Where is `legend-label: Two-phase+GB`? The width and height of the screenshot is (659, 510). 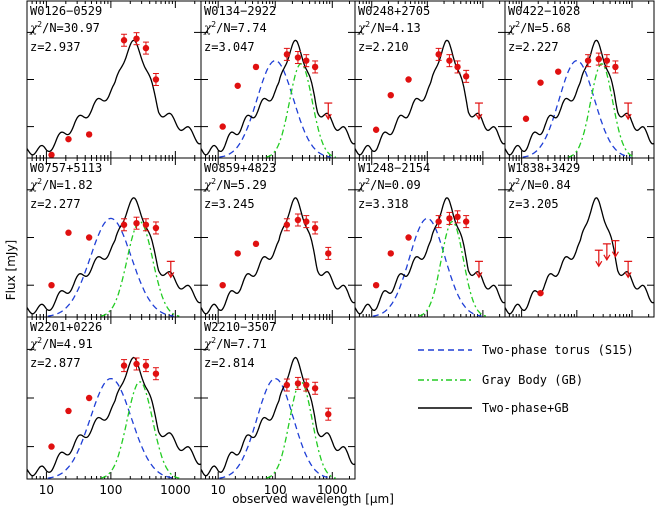 legend-label: Two-phase+GB is located at coordinates (525, 408).